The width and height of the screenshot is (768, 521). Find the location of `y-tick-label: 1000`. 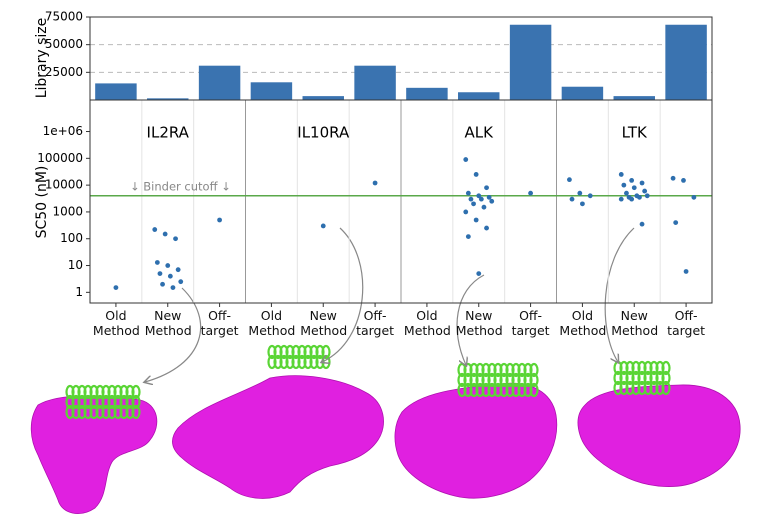

y-tick-label: 1000 is located at coordinates (67, 211).